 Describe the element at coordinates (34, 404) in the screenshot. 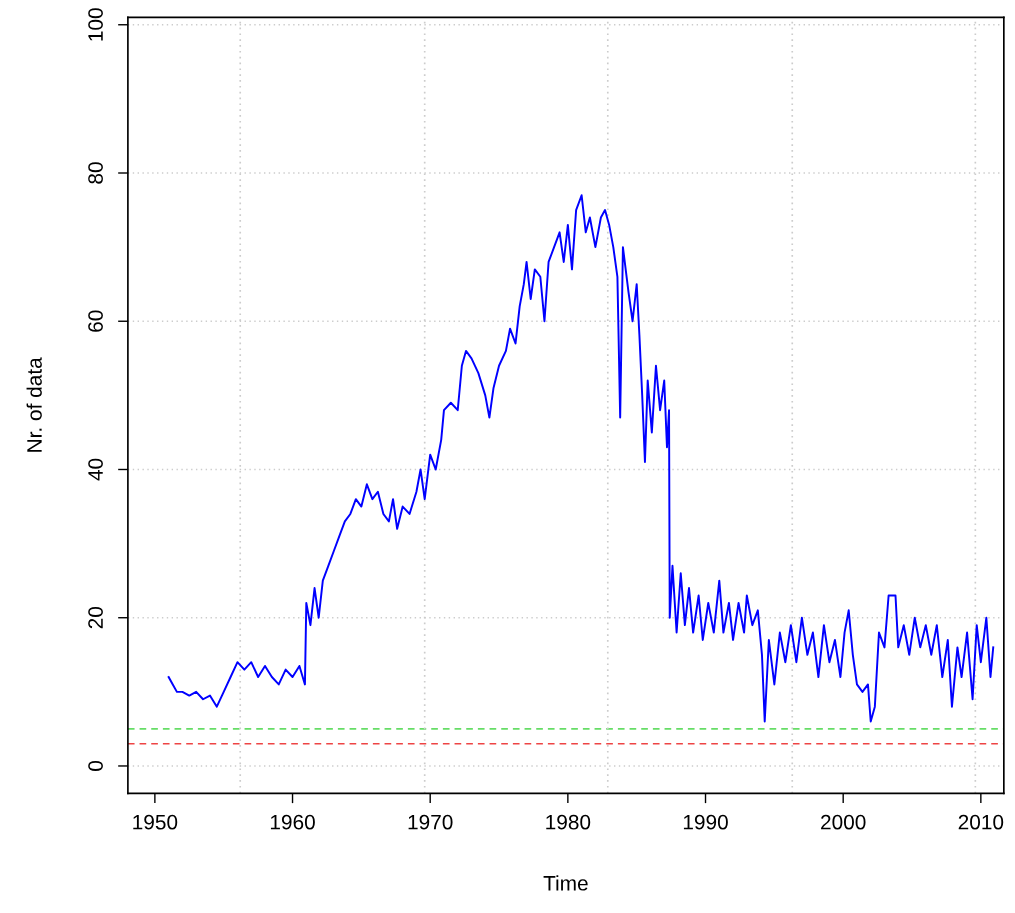

I see `y-axis-title: Nr. of data` at that location.